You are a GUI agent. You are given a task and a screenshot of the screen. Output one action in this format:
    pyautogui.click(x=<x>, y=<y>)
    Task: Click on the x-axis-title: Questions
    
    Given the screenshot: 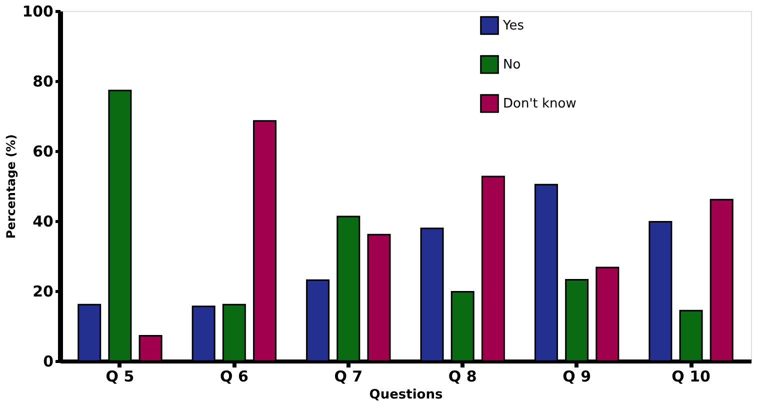 What is the action you would take?
    pyautogui.click(x=406, y=395)
    